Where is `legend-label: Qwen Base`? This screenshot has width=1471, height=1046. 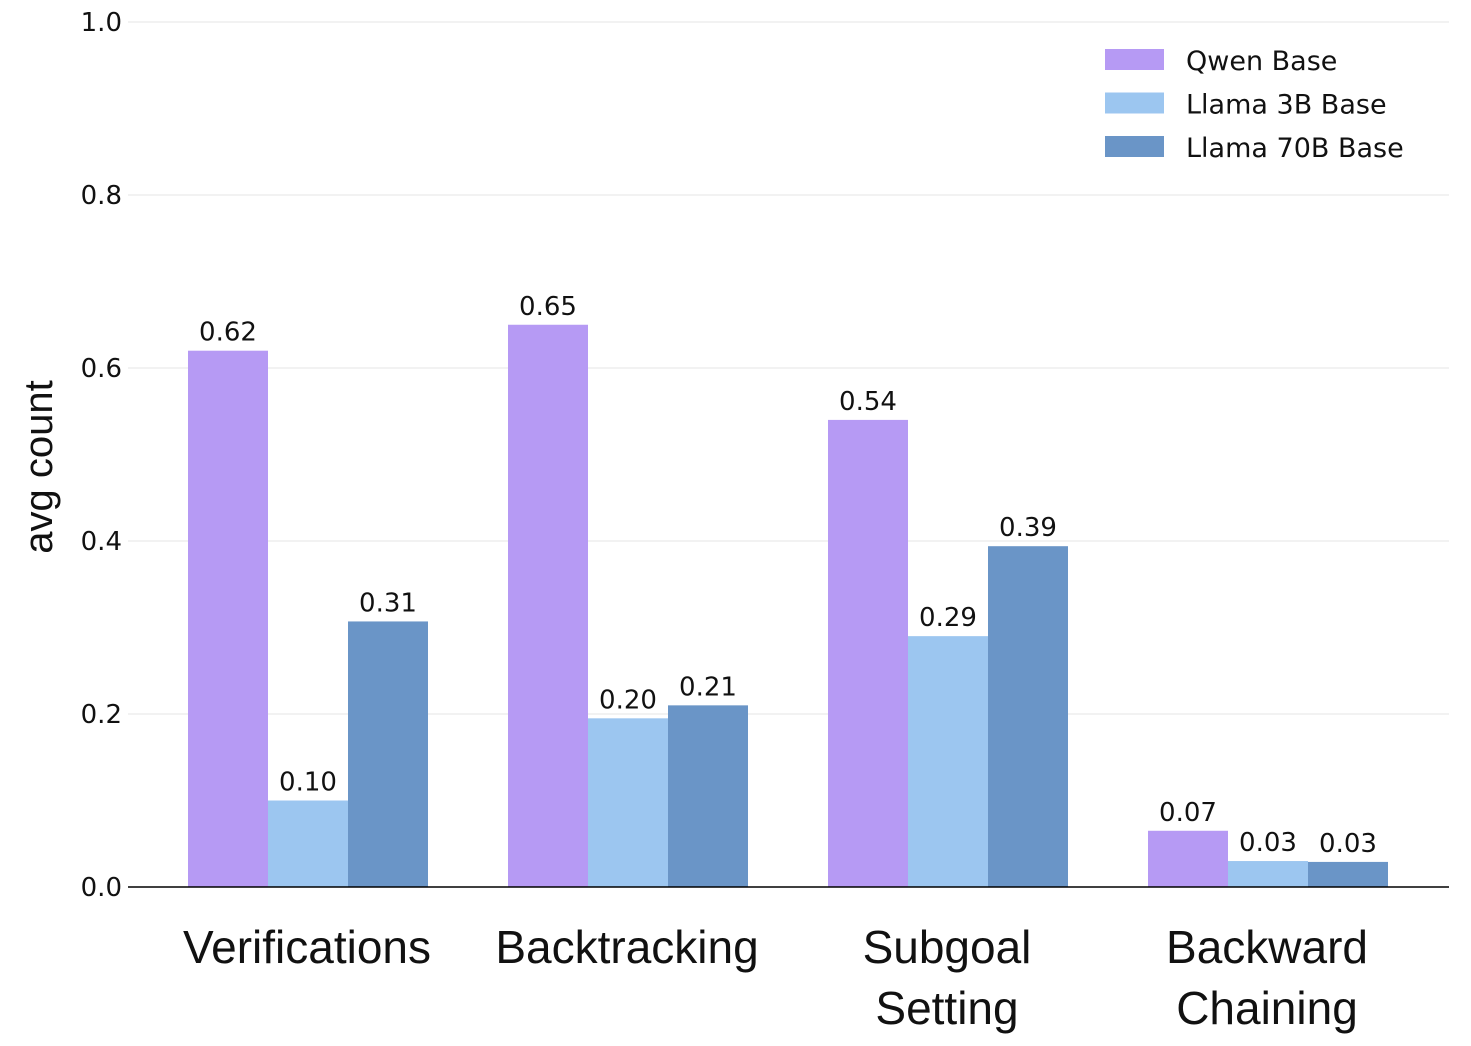
legend-label: Qwen Base is located at coordinates (1261, 61).